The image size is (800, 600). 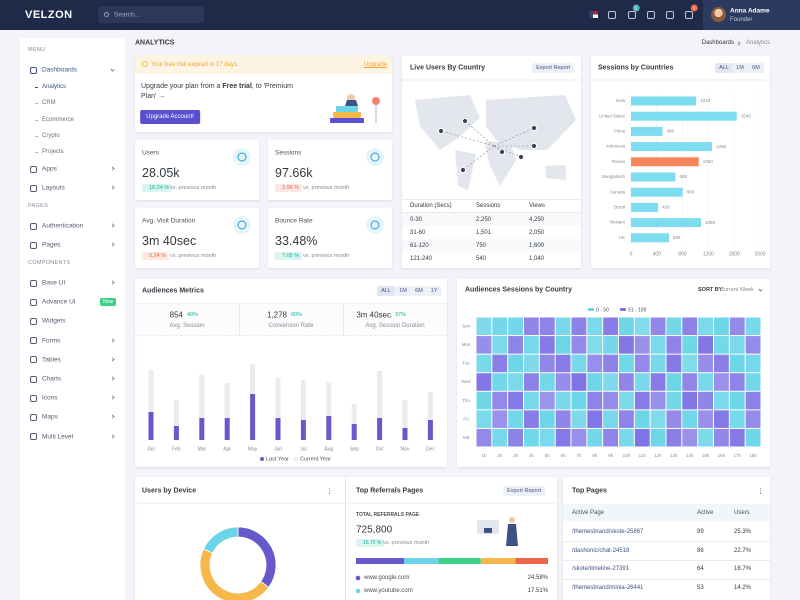 What do you see at coordinates (622, 237) in the screenshot?
I see `y-tick-label: UK` at bounding box center [622, 237].